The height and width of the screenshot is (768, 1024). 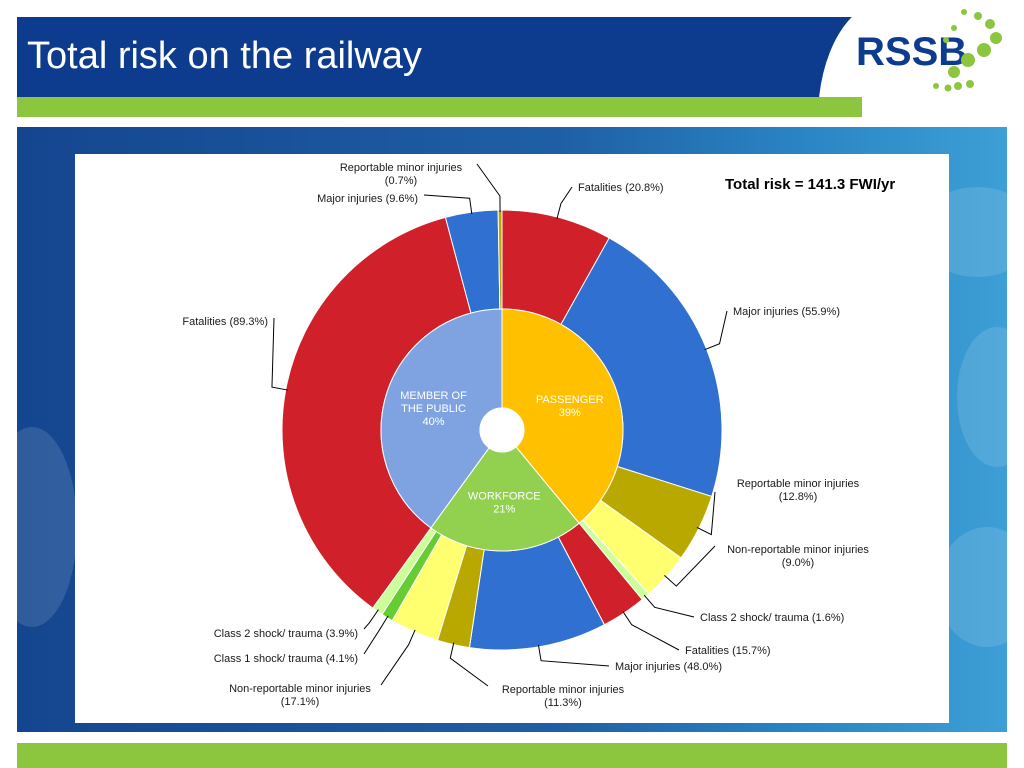 I want to click on rssb-logo: RSSB, so click(x=929, y=50).